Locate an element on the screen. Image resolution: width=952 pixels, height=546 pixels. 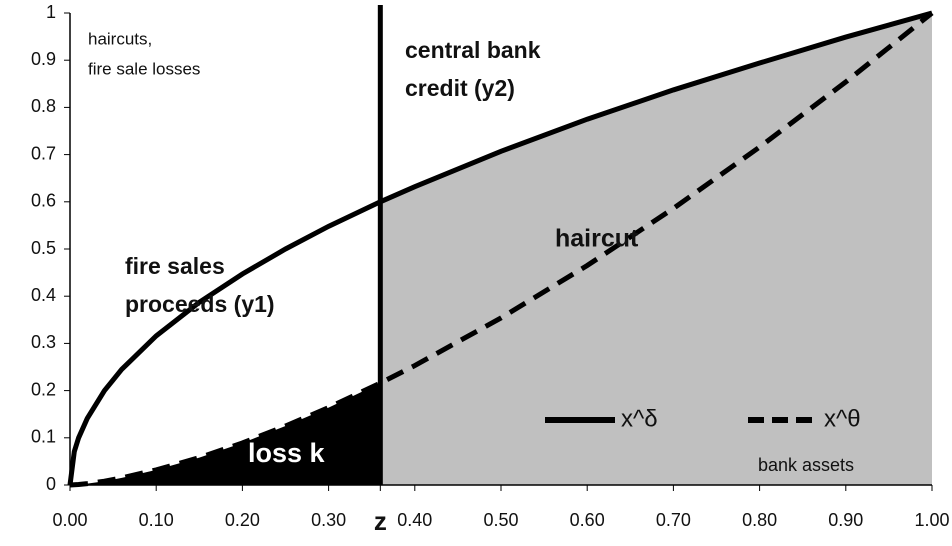
y-tick-label: 0.1 is located at coordinates (43, 437).